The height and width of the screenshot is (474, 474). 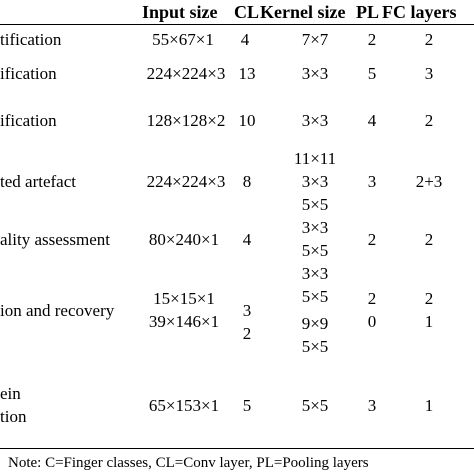 I want to click on cl-cell: 3, so click(x=247, y=310).